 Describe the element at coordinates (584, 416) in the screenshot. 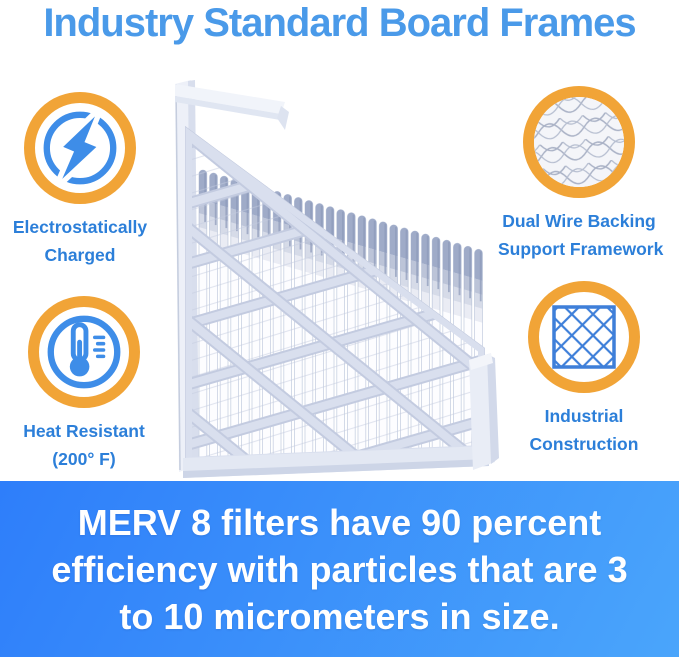

I see `feature-label-line: Industrial` at that location.